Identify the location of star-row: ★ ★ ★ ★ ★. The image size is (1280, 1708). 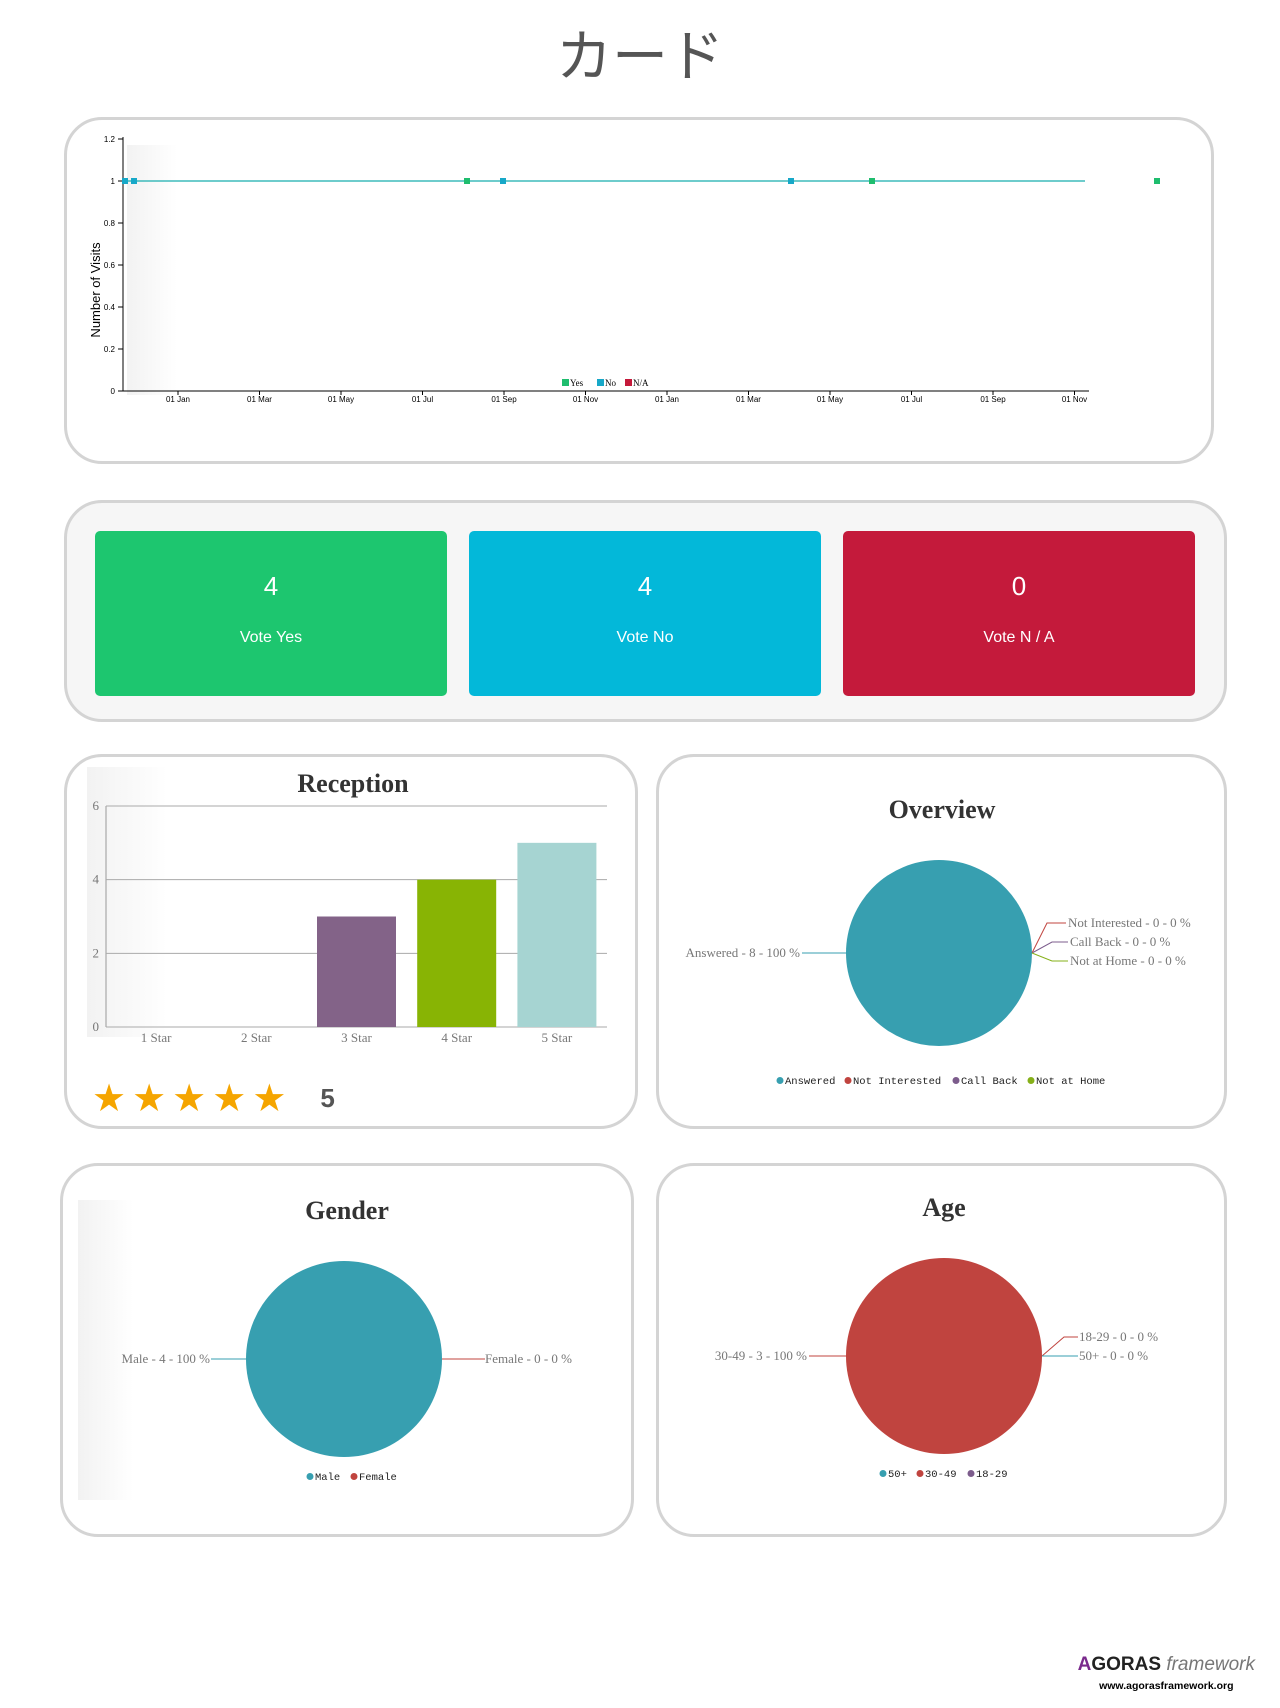
(192, 1098).